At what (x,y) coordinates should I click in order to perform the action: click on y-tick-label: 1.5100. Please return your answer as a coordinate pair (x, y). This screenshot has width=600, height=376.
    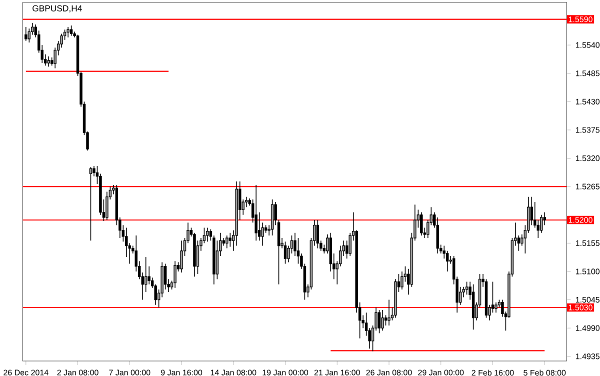
    Looking at the image, I should click on (588, 271).